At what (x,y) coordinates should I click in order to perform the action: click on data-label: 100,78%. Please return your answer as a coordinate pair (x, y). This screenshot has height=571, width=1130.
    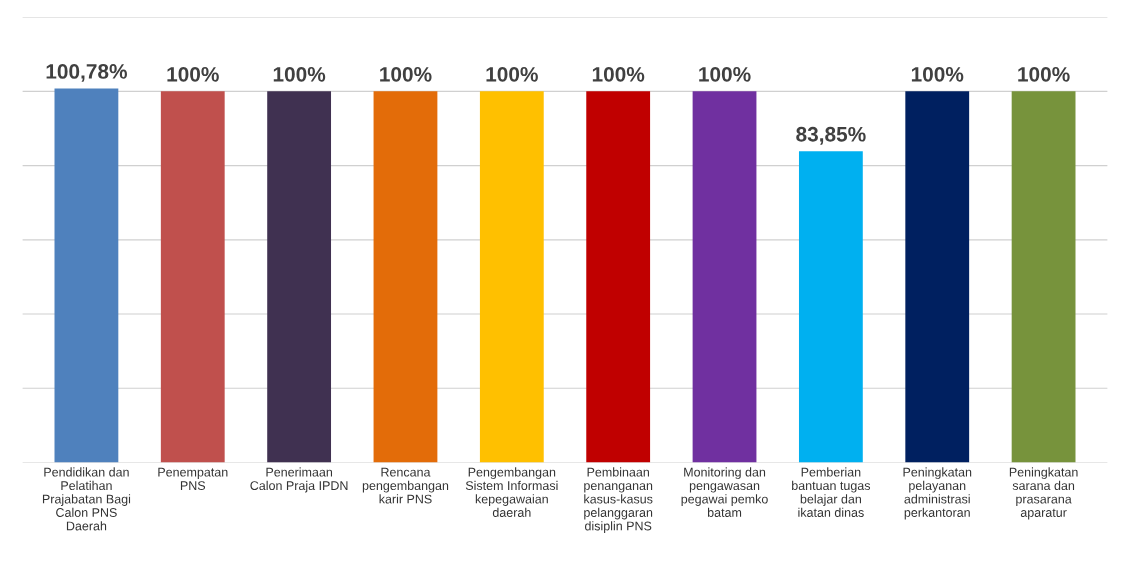
    Looking at the image, I should click on (86, 73).